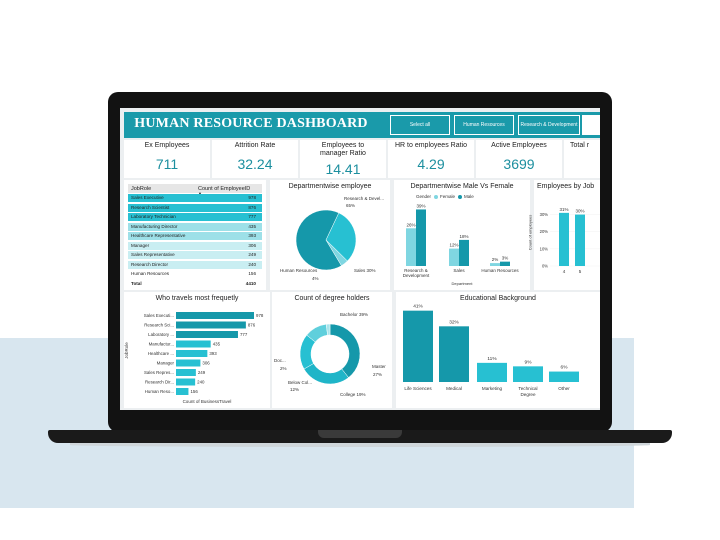 This screenshot has height=540, width=720. What do you see at coordinates (167, 159) in the screenshot?
I see `kpi-ex-employees: Ex Employees 711` at bounding box center [167, 159].